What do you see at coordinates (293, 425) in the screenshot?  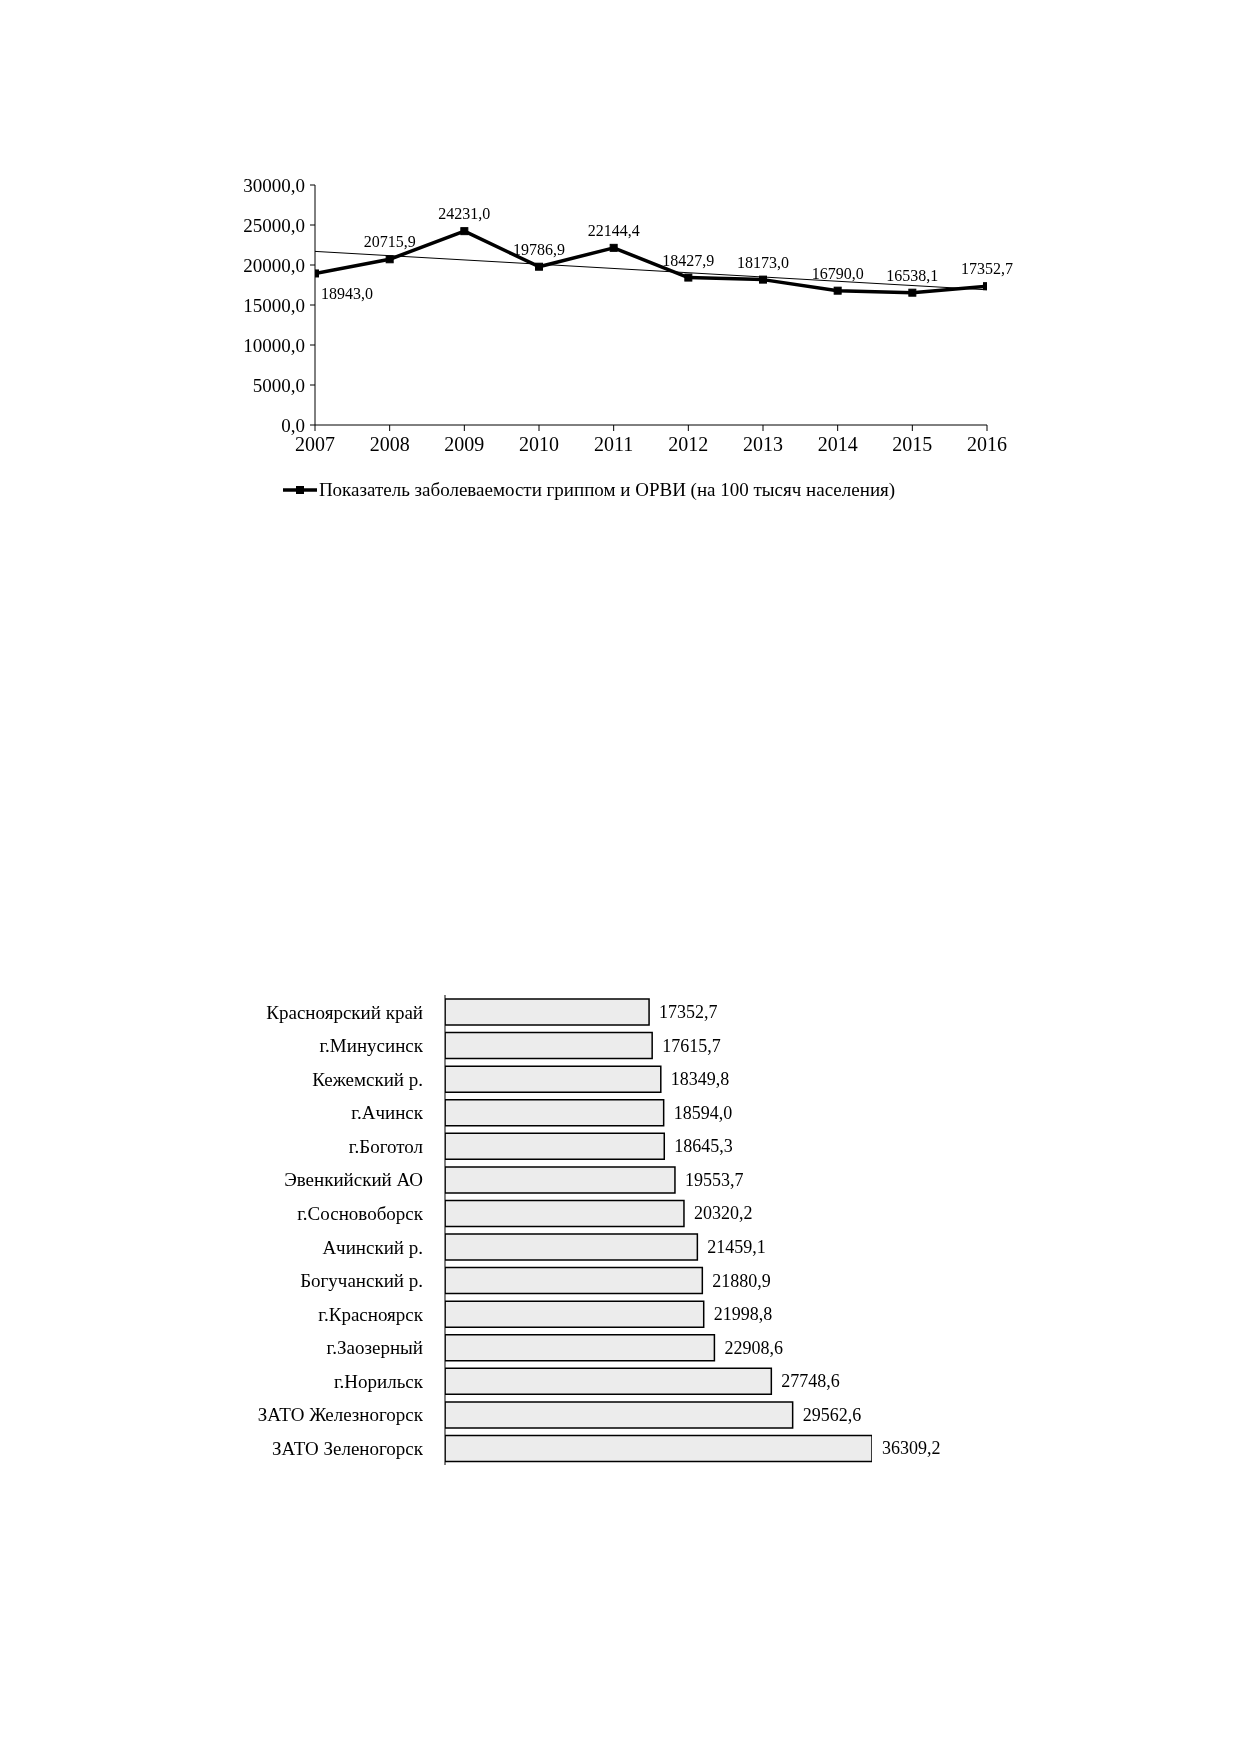 I see `y-tick-label: 0,0` at bounding box center [293, 425].